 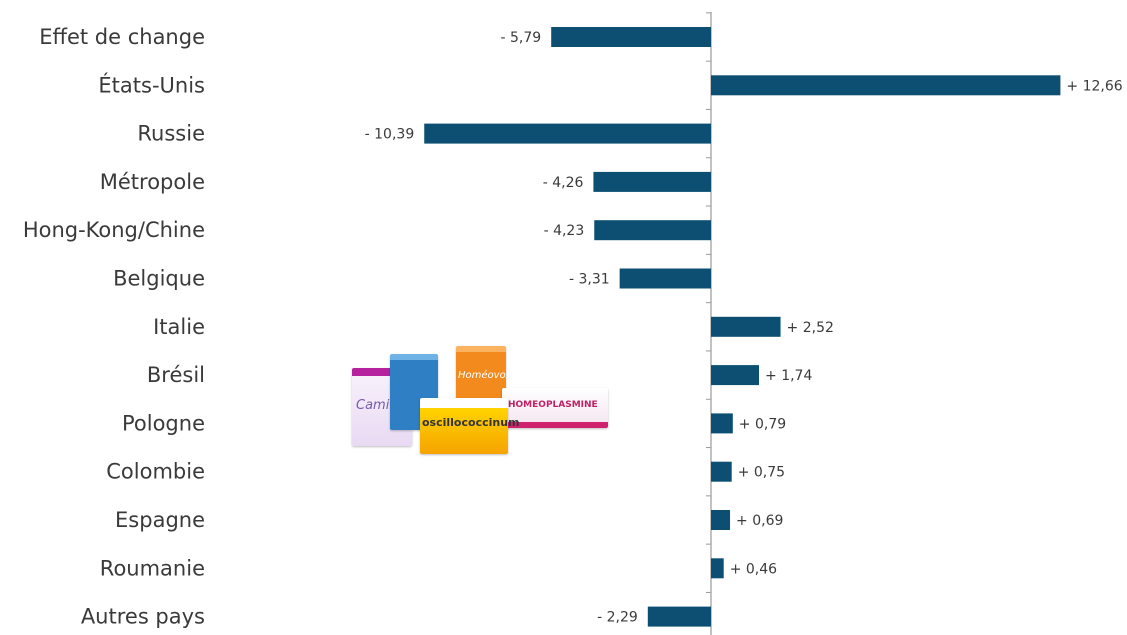 I want to click on value-label: - 3,31, so click(x=589, y=280).